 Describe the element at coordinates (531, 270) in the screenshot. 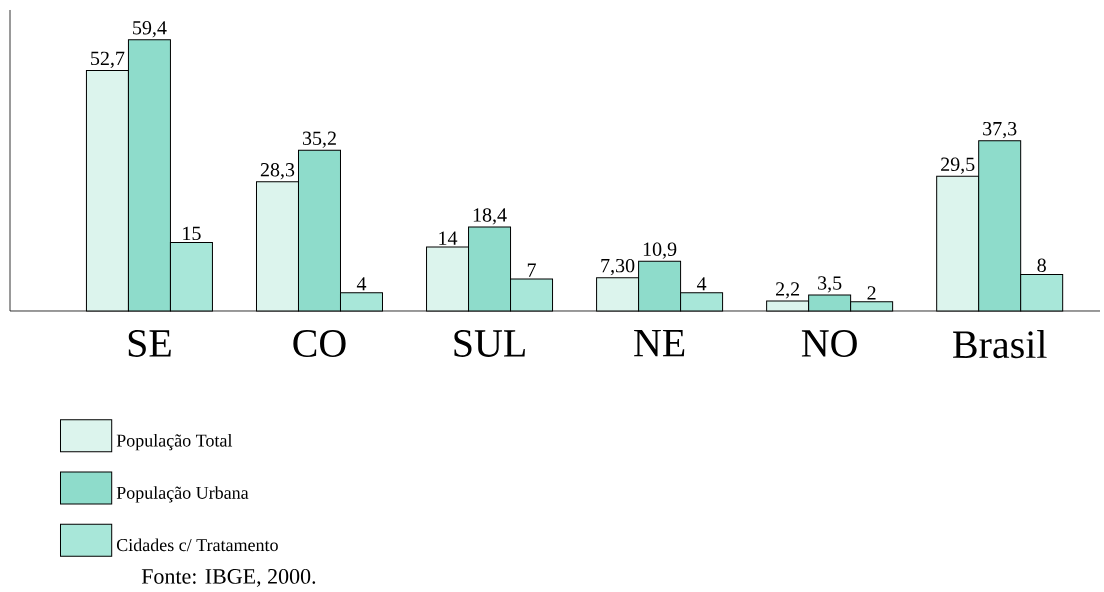

I see `data-label: 7` at that location.